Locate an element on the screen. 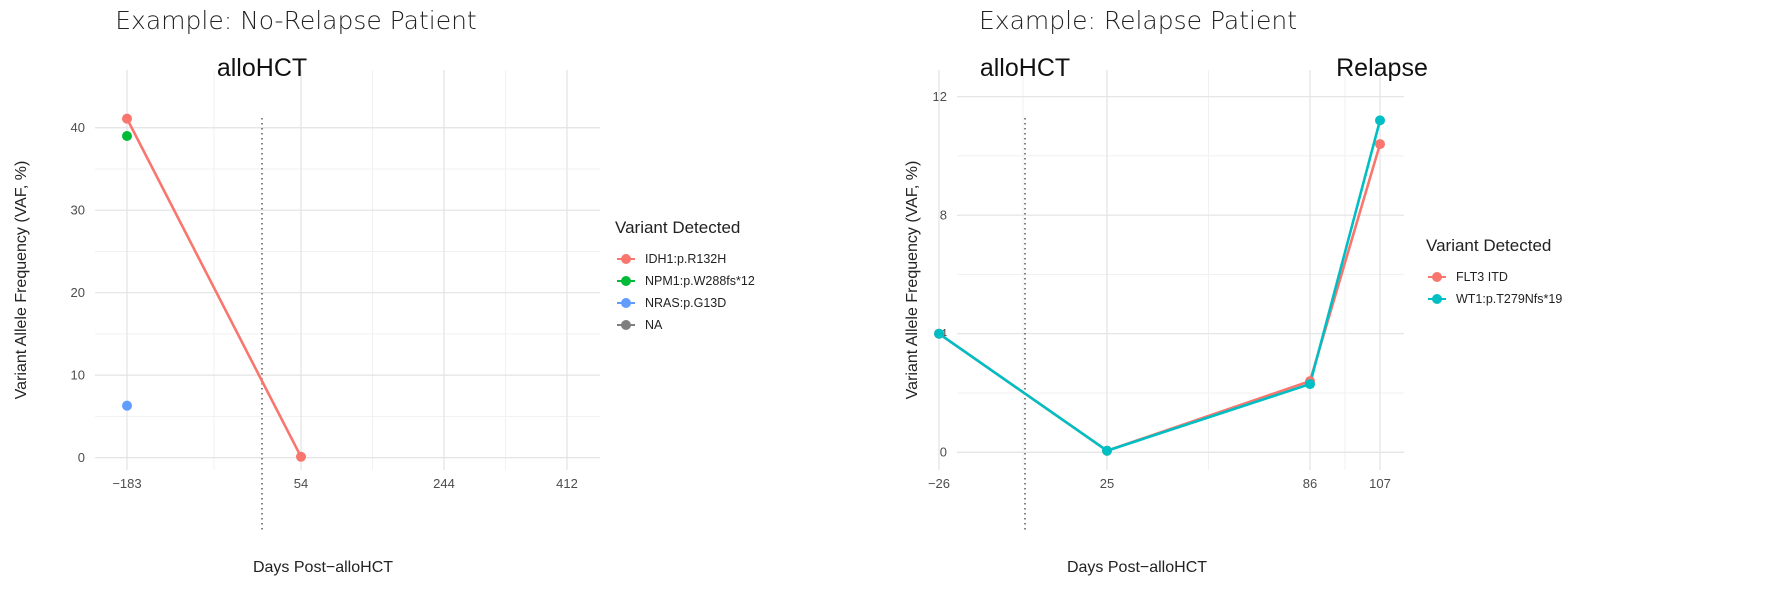 The width and height of the screenshot is (1782, 593). legend-item: IDH1:p.R132H is located at coordinates (685, 259).